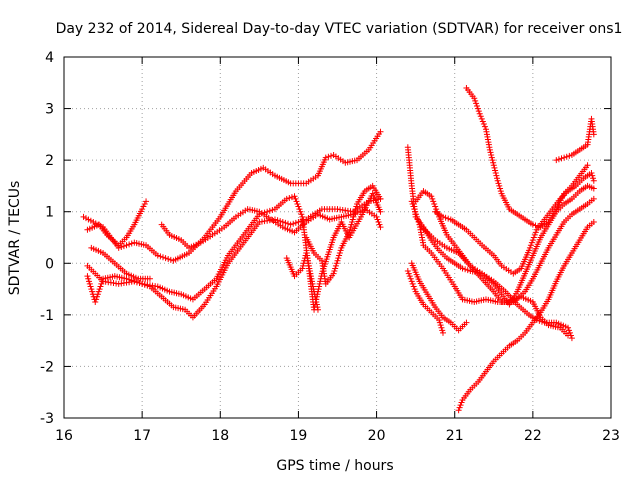  What do you see at coordinates (526, 316) in the screenshot?
I see `series-track-r` at bounding box center [526, 316].